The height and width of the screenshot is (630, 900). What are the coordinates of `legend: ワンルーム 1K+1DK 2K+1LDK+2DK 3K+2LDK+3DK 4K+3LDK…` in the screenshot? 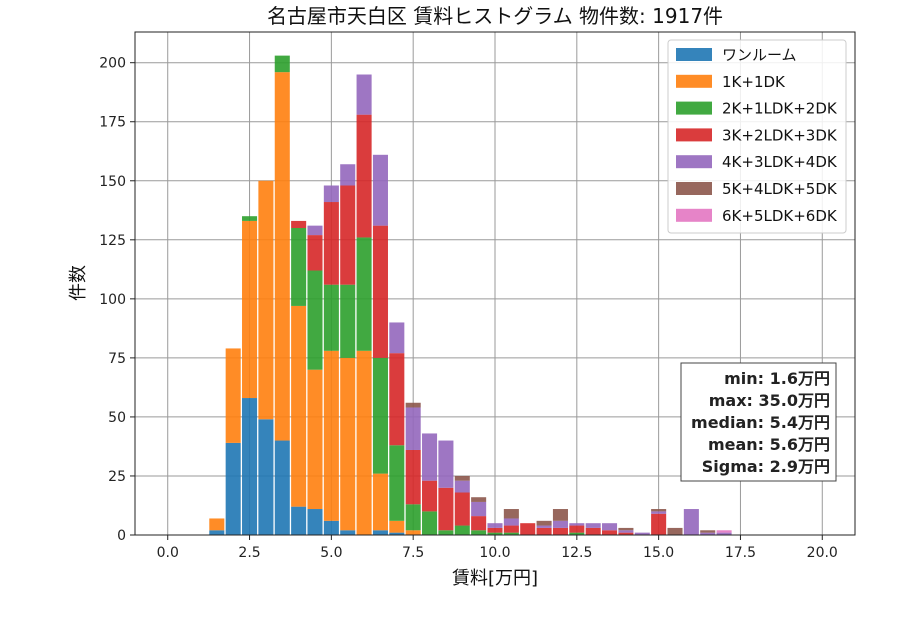 It's located at (757, 136).